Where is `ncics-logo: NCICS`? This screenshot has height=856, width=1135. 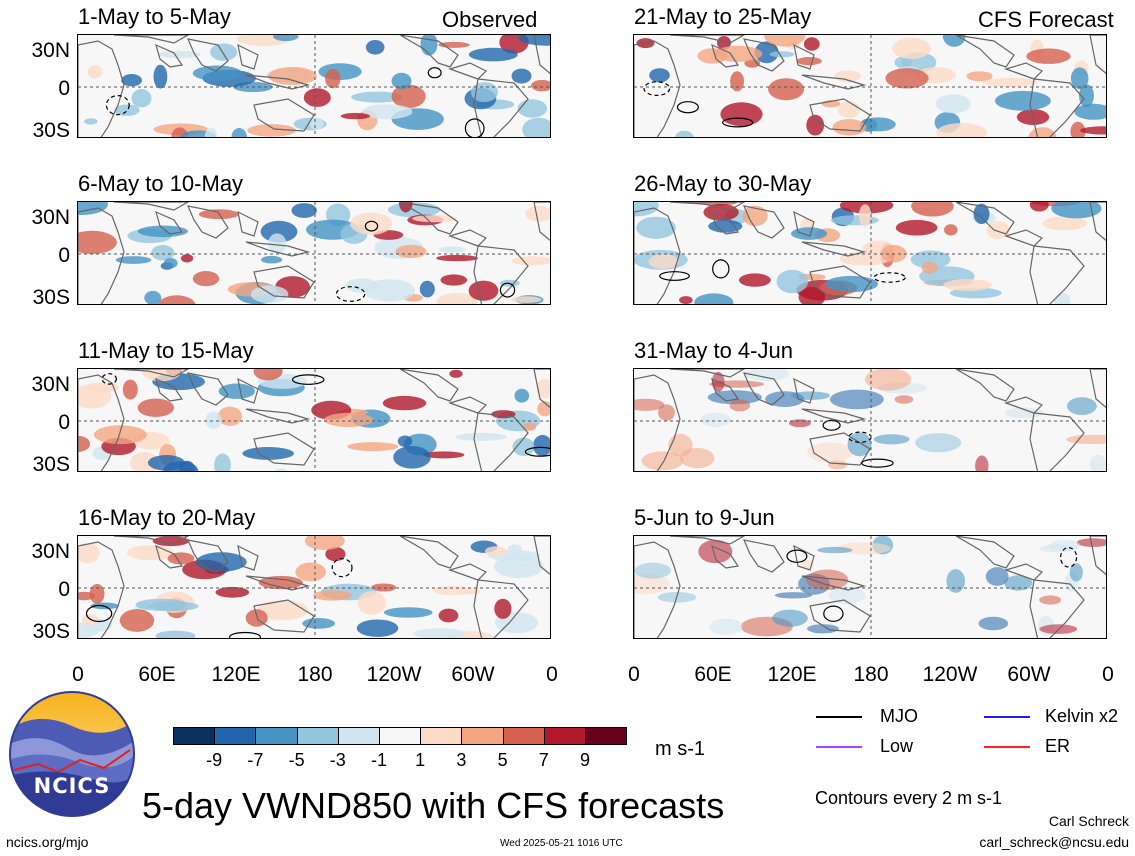 ncics-logo: NCICS is located at coordinates (72, 754).